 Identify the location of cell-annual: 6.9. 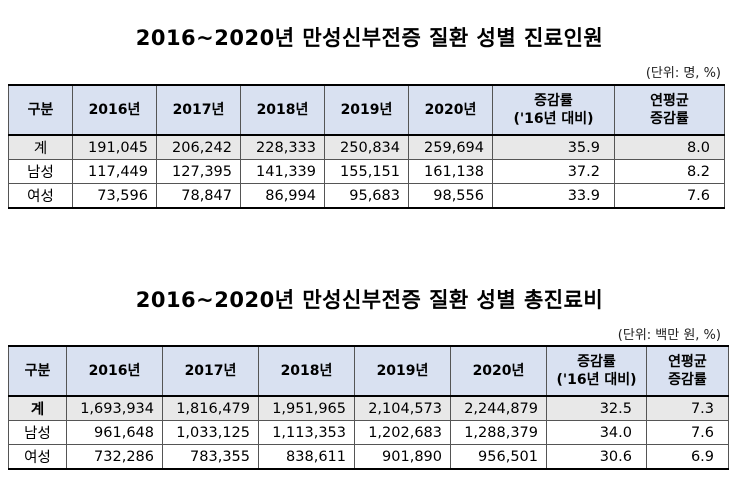
(687, 457).